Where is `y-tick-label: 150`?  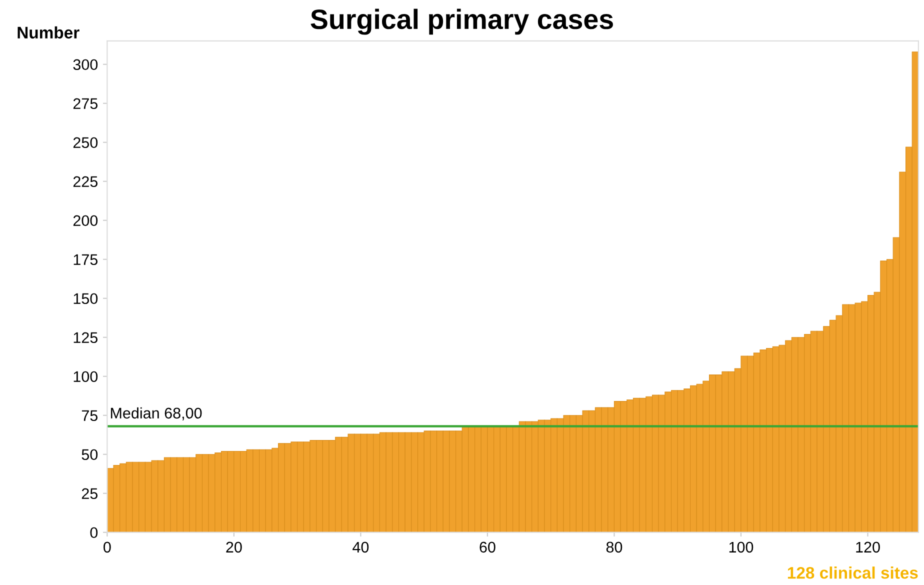
y-tick-label: 150 is located at coordinates (86, 298).